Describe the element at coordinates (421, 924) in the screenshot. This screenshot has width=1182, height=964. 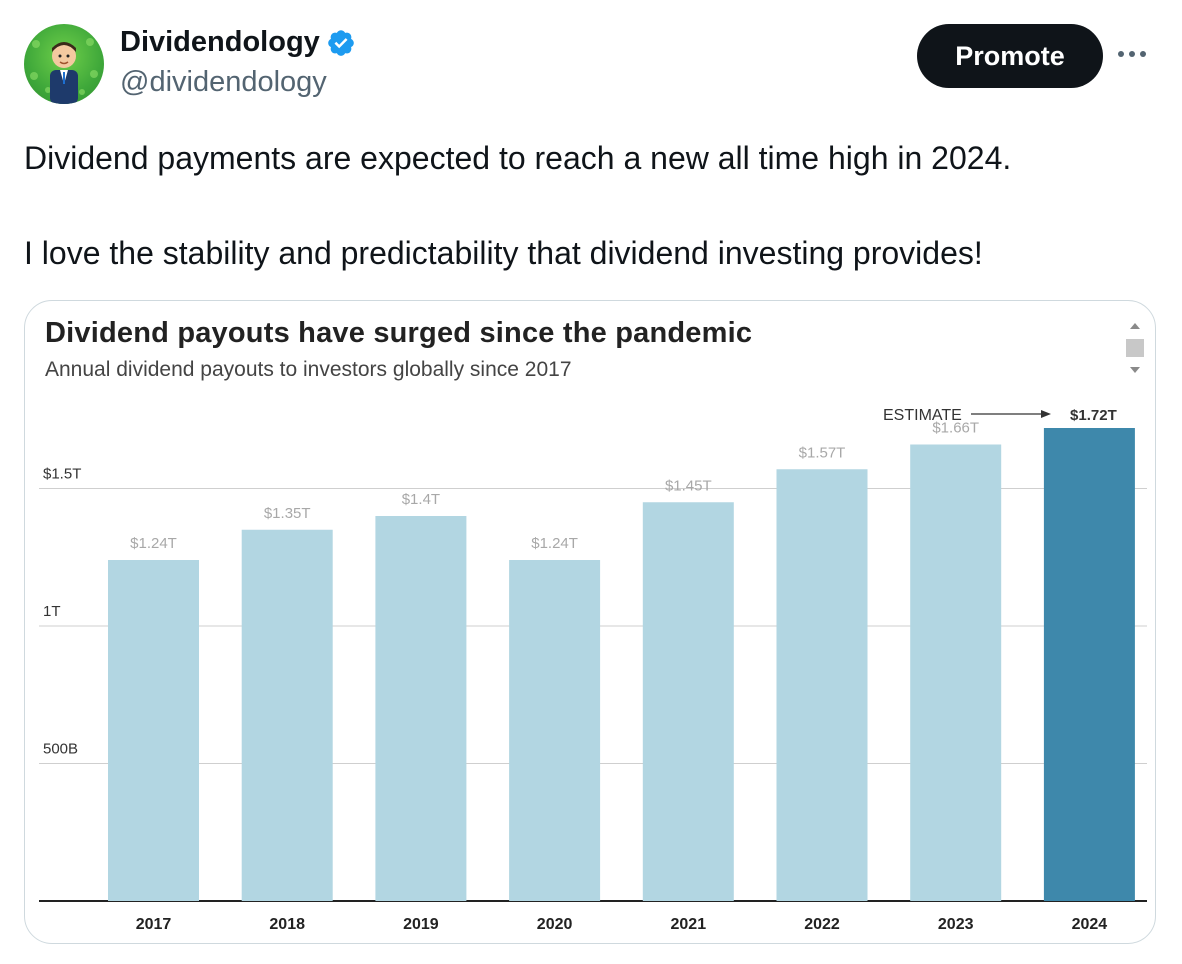
I see `x-tick-label: 2019` at that location.